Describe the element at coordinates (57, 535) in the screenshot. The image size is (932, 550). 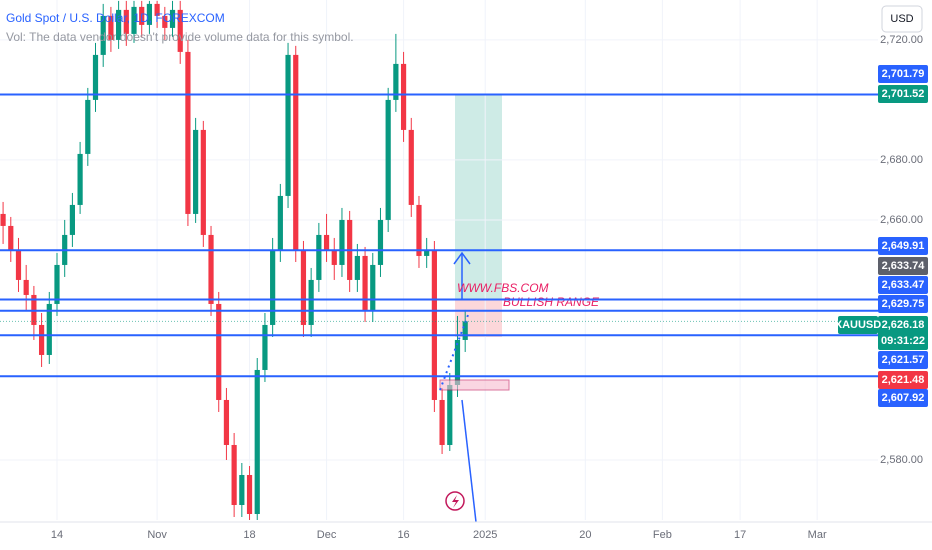
I see `x-tick-label: 14` at that location.